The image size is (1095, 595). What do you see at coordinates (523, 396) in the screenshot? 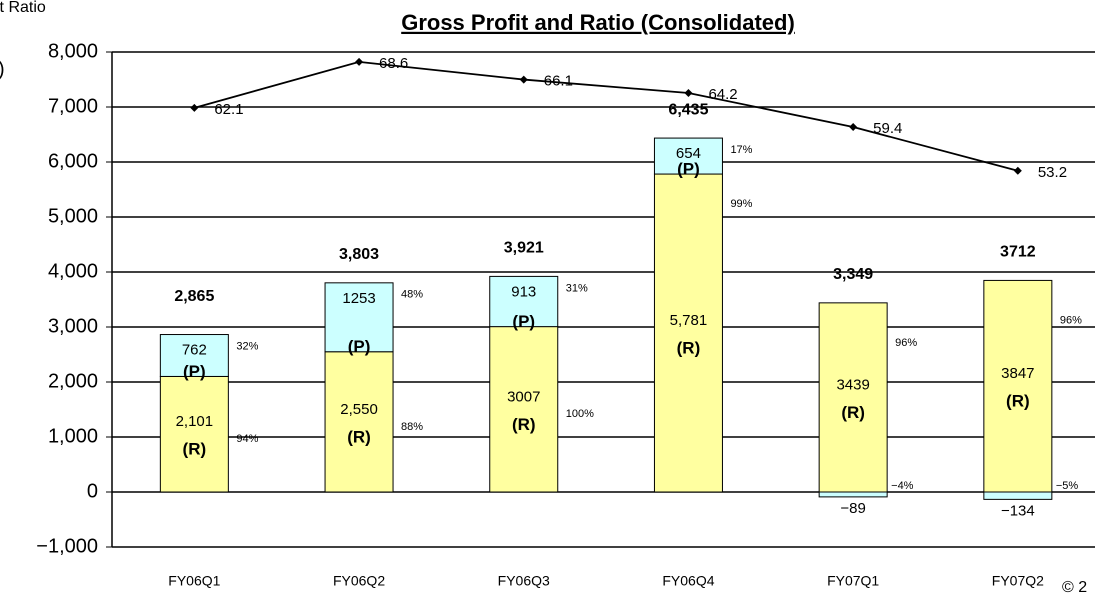
I see `data-label: 3007` at bounding box center [523, 396].